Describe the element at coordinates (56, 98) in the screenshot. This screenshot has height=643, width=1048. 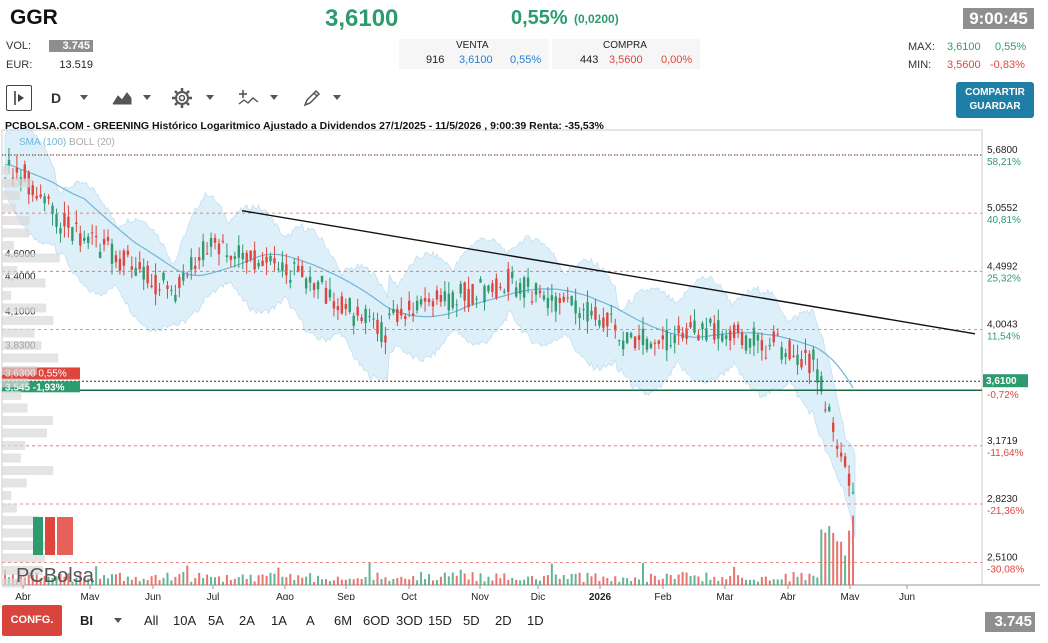
I see `period-select: D` at that location.